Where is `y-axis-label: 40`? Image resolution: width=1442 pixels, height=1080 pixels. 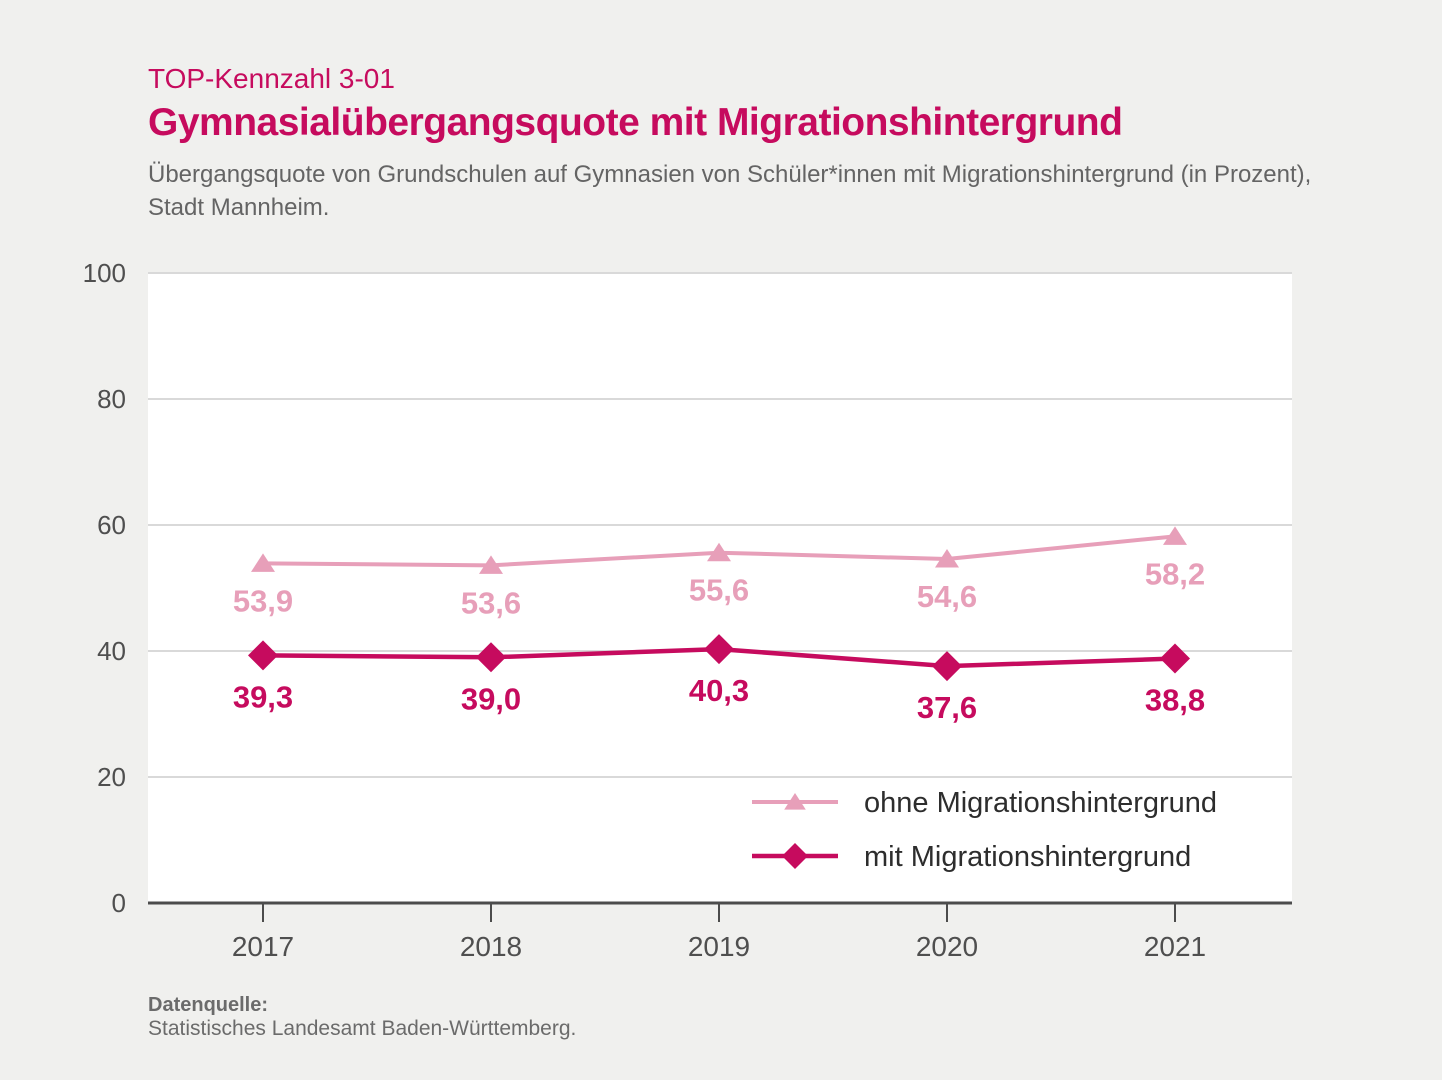 y-axis-label: 40 is located at coordinates (111, 651).